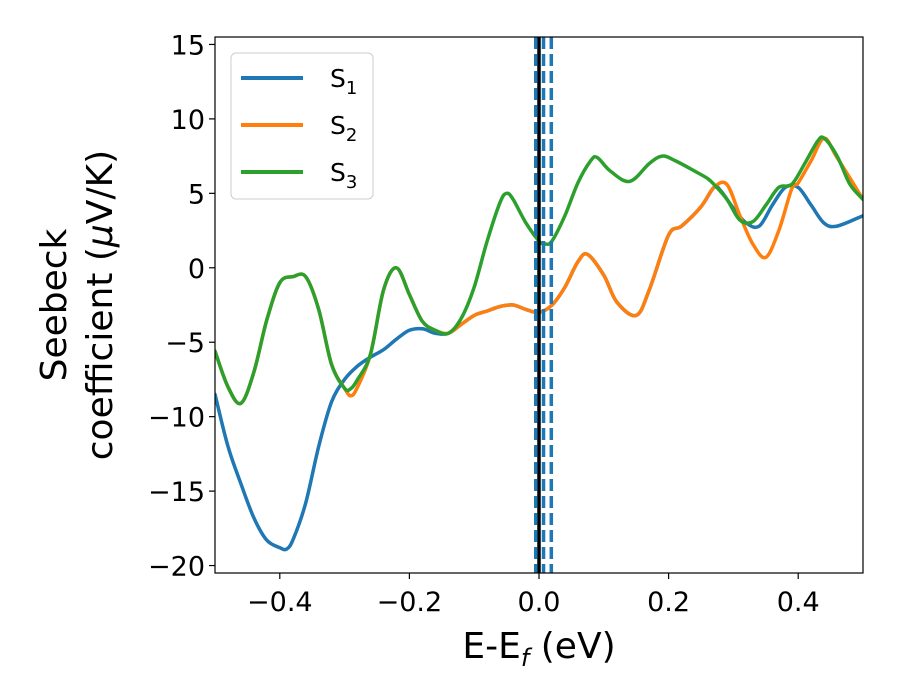  Describe the element at coordinates (196, 194) in the screenshot. I see `y-tick-label: 5` at that location.